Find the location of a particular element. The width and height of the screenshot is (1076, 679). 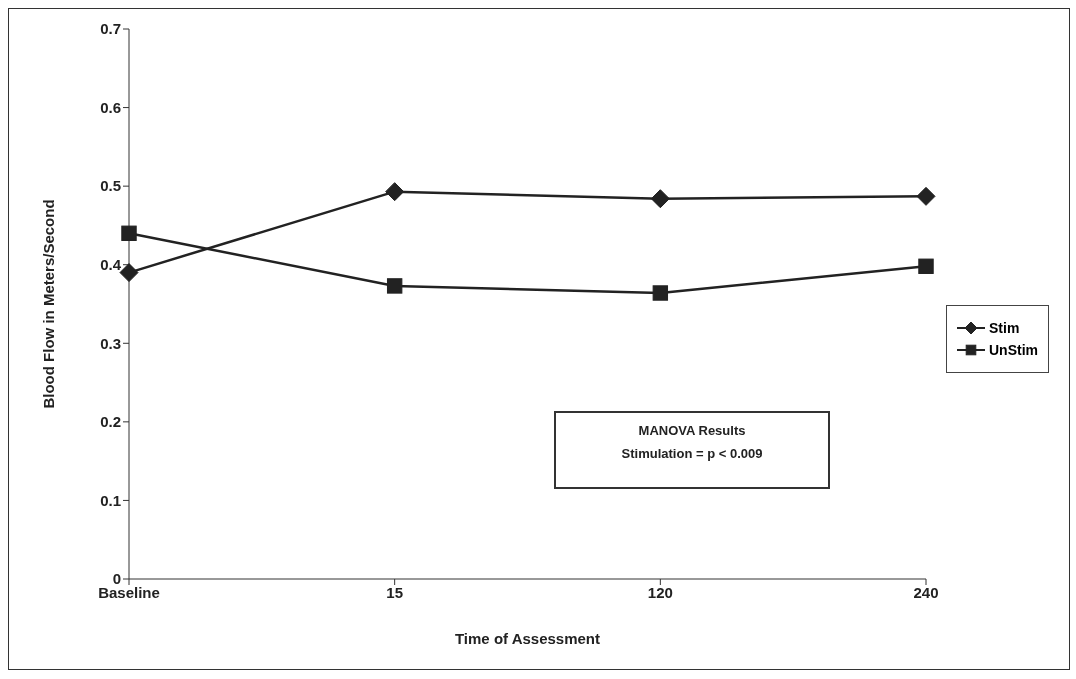

x-tick-label: 240 is located at coordinates (926, 592).